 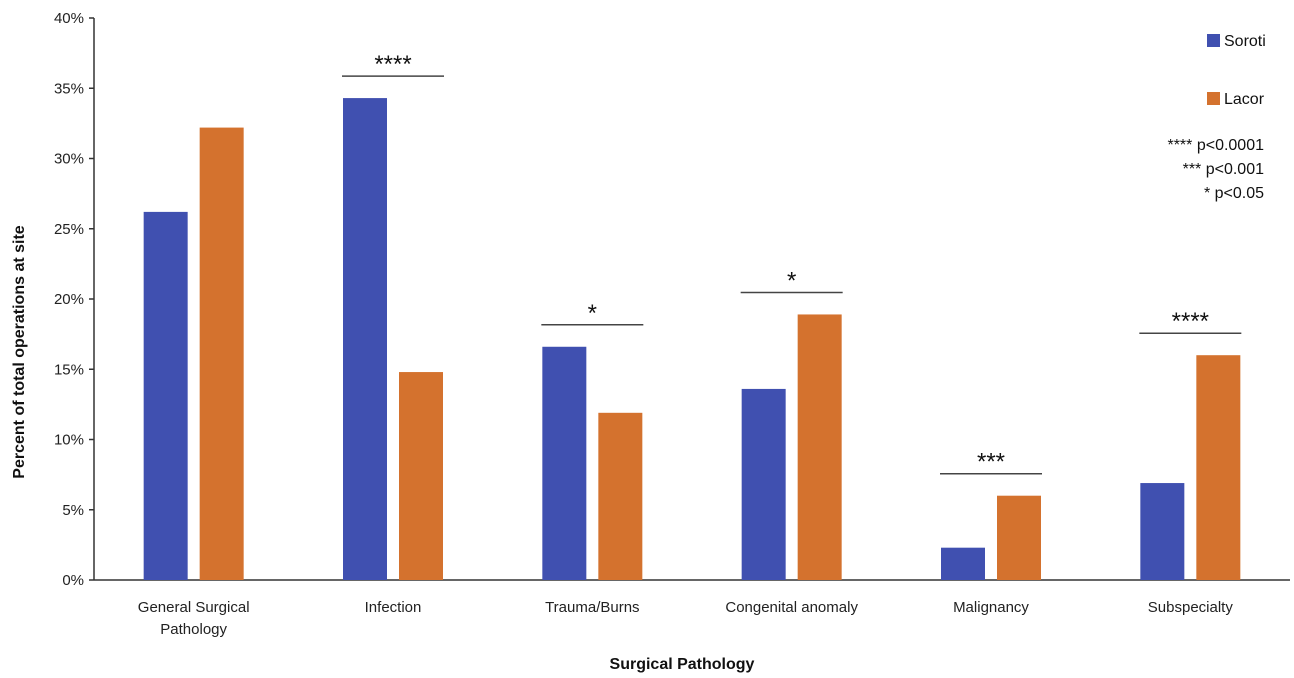 What do you see at coordinates (69, 18) in the screenshot?
I see `y-tick-label: 40%` at bounding box center [69, 18].